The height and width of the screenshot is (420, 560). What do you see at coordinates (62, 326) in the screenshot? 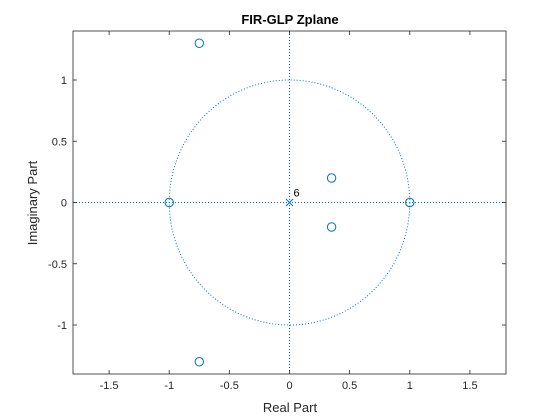
I see `y-tick-label: -1` at bounding box center [62, 326].